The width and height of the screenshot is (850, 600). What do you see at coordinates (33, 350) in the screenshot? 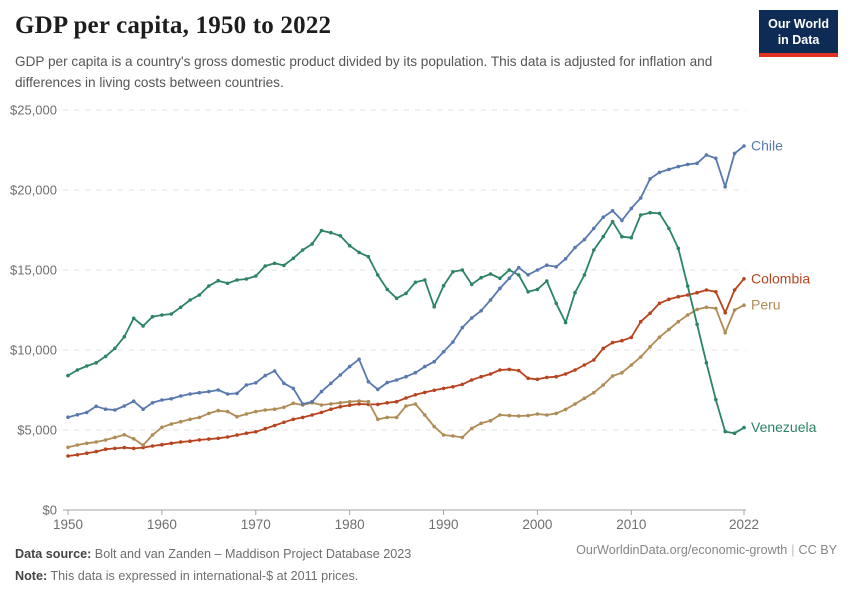
I see `y-tick-label: $10,000` at bounding box center [33, 350].